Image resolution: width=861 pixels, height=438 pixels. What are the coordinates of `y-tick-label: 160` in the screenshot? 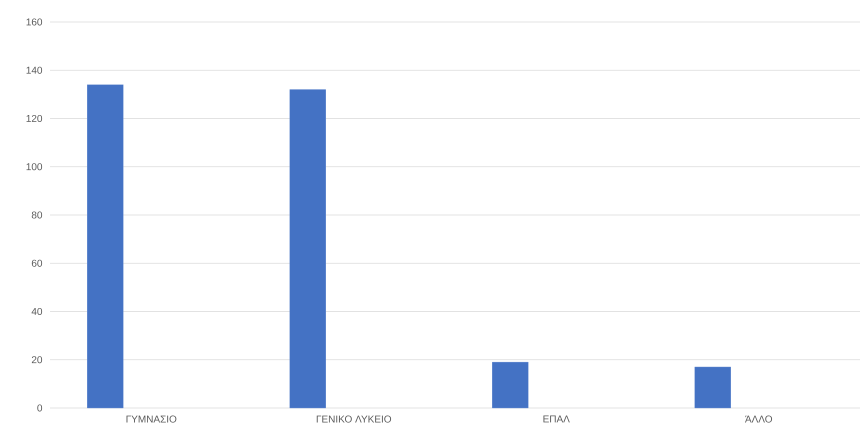 It's located at (34, 22).